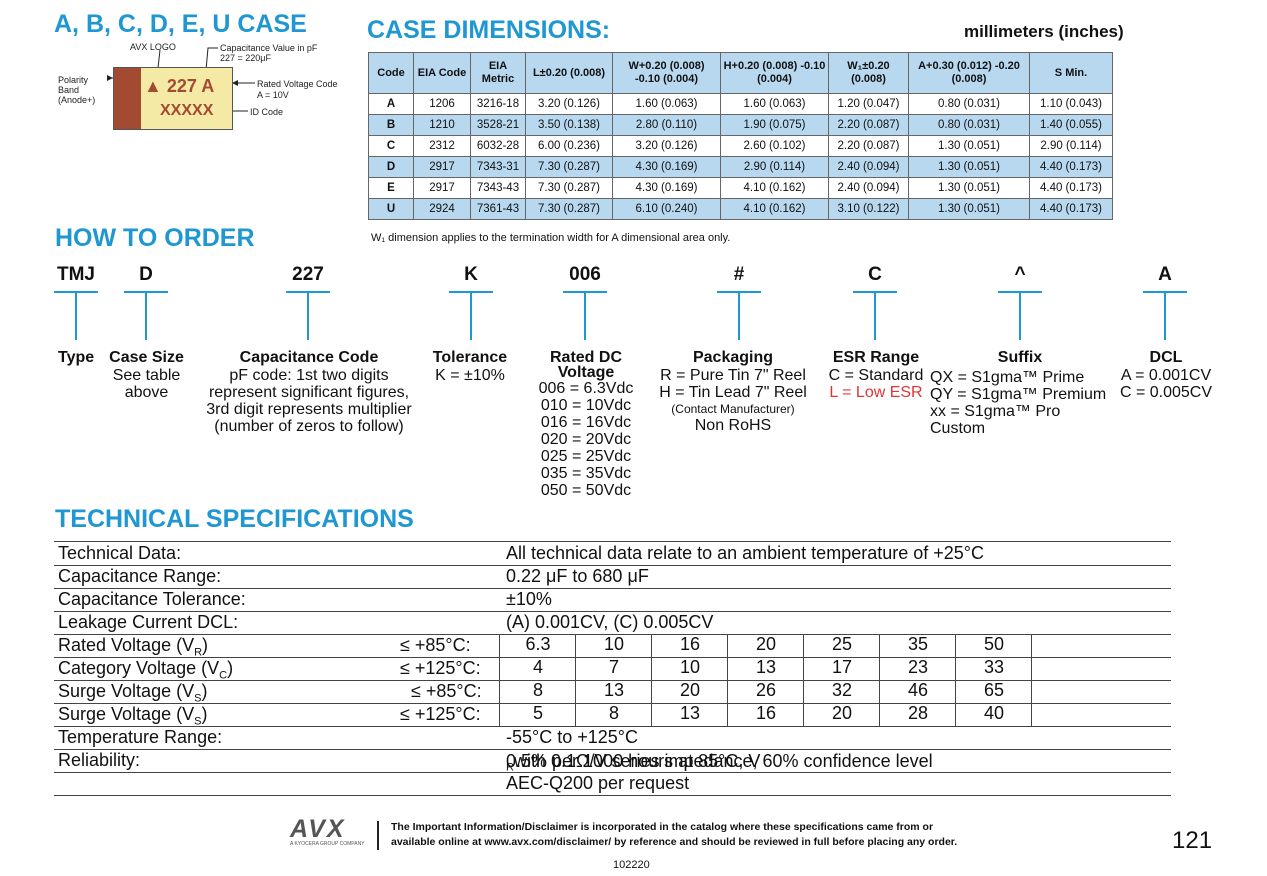 This screenshot has height=876, width=1267. What do you see at coordinates (391, 167) in the screenshot?
I see `case-code-cell: D` at bounding box center [391, 167].